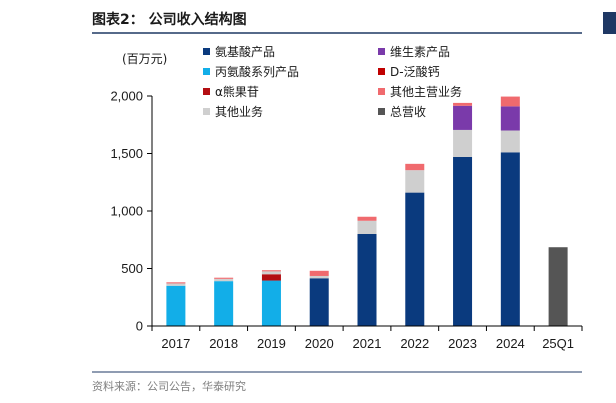 The height and width of the screenshot is (403, 616). I want to click on y-tick-label: 2,000, so click(126, 96).